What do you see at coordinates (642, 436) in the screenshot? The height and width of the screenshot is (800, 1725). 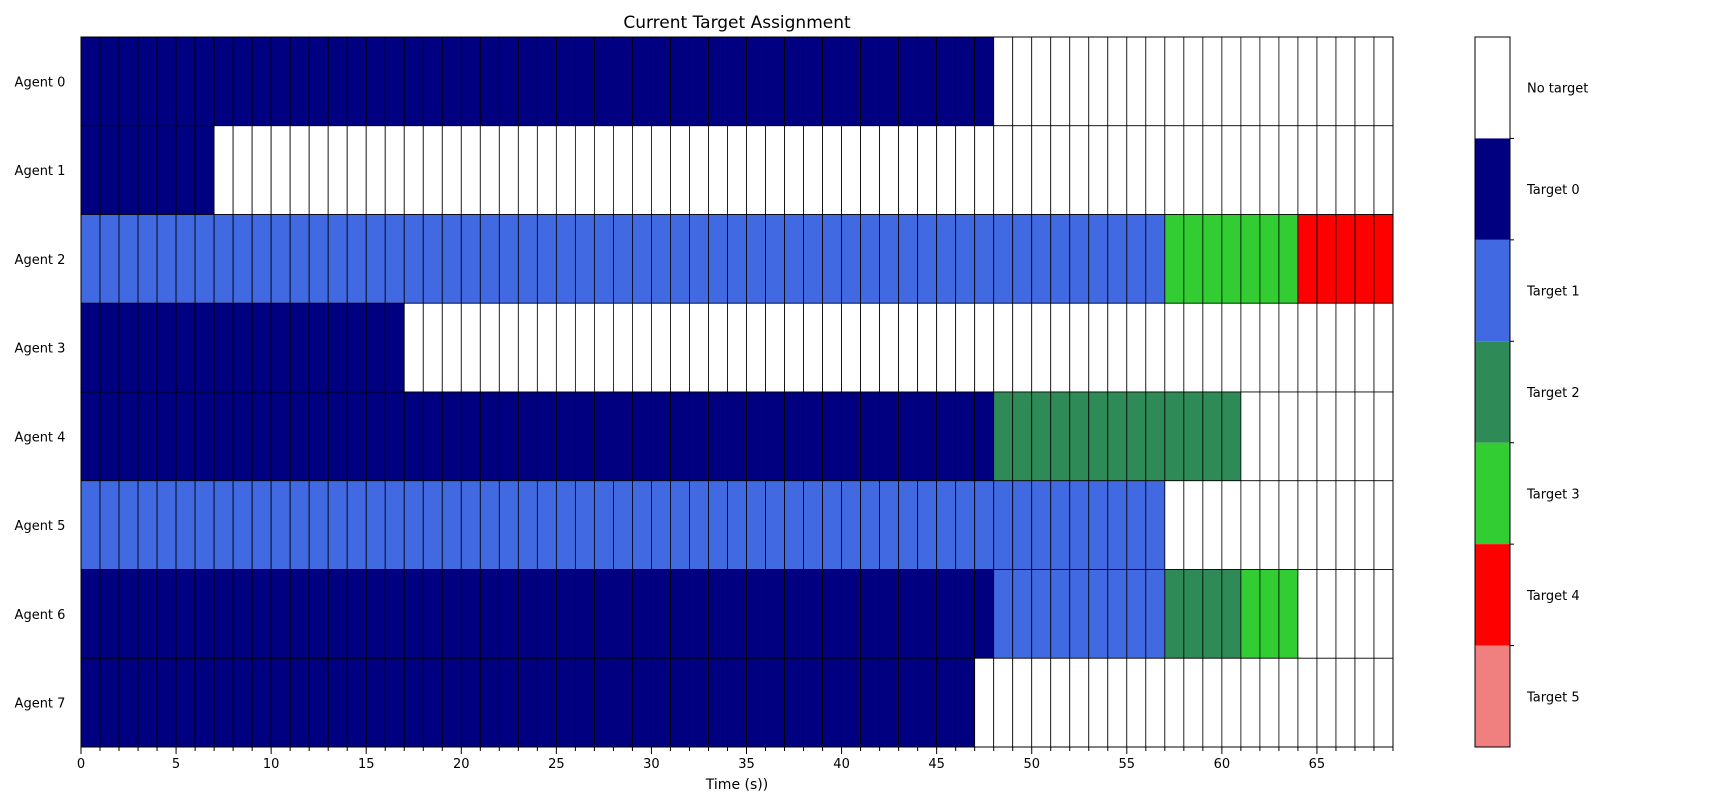 I see `cell-agent-4-t29` at bounding box center [642, 436].